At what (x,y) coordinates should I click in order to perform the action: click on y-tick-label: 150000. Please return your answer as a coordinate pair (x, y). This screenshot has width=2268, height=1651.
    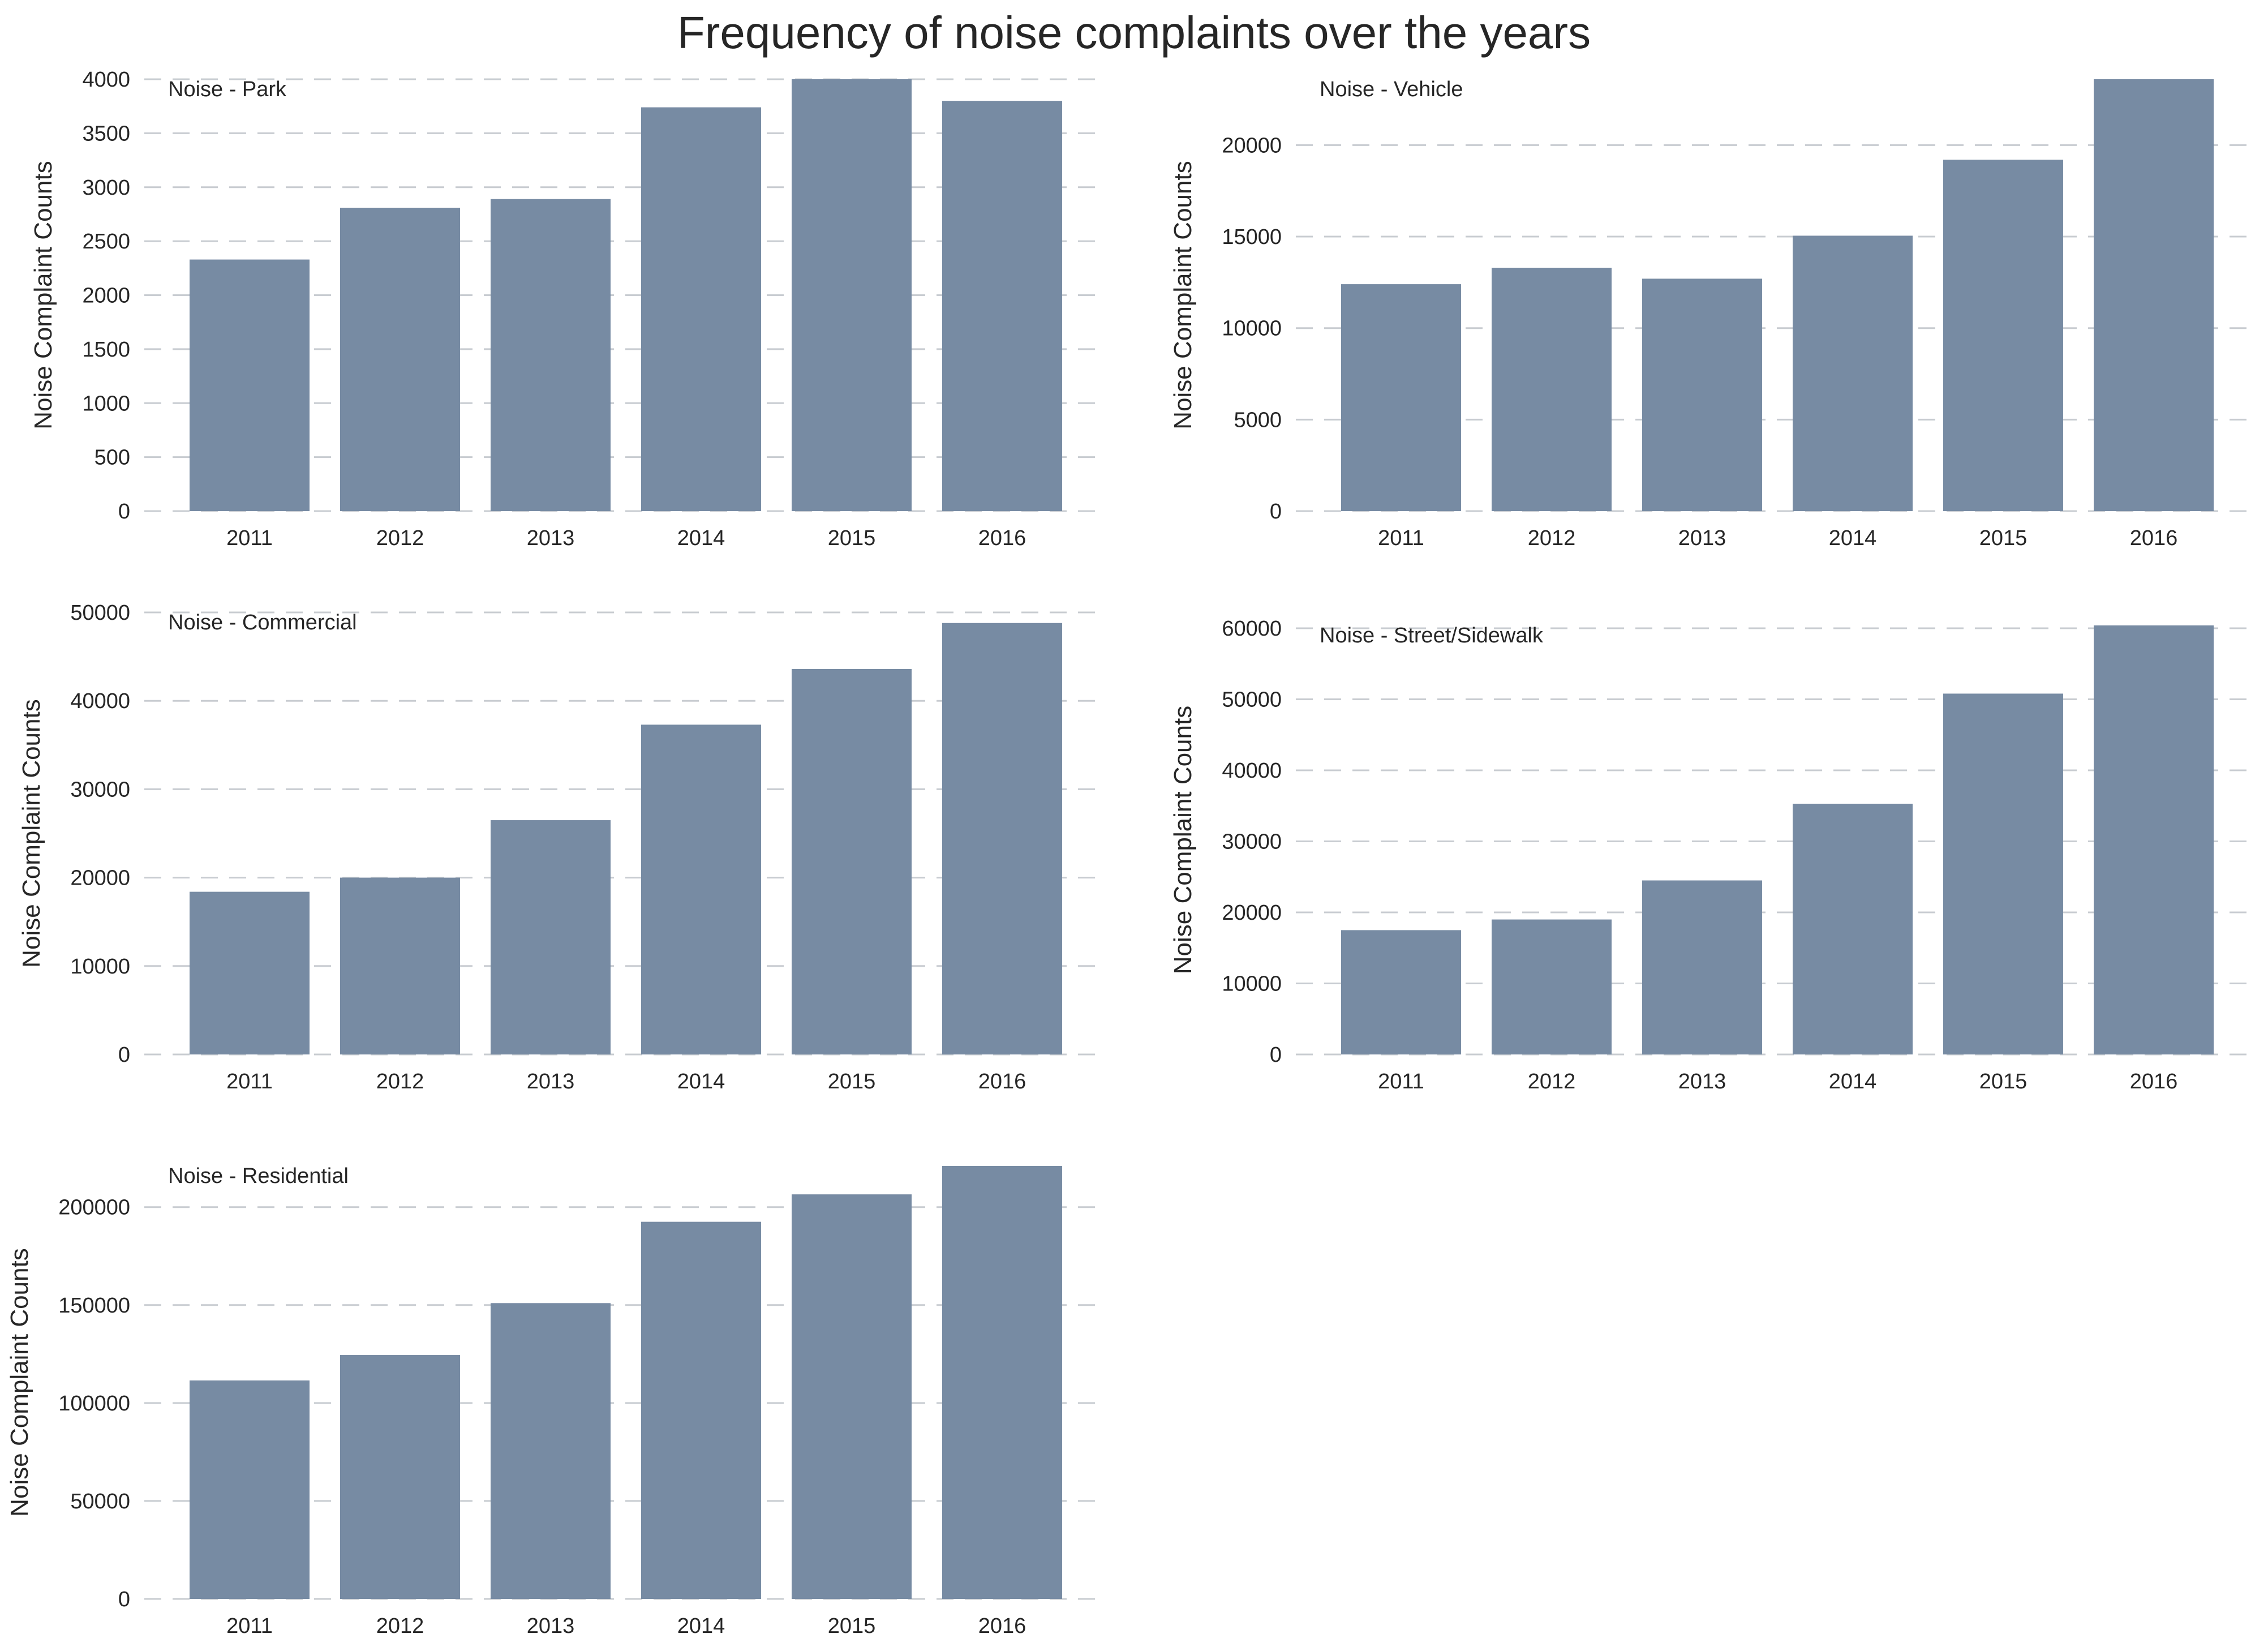
    Looking at the image, I should click on (94, 1306).